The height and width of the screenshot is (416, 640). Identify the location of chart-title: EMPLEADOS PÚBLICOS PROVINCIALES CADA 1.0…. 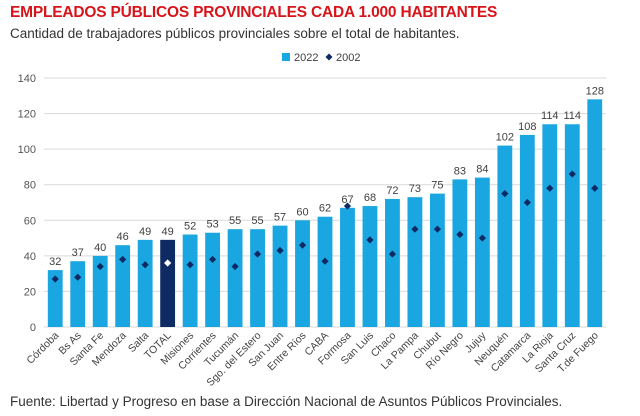
(254, 12).